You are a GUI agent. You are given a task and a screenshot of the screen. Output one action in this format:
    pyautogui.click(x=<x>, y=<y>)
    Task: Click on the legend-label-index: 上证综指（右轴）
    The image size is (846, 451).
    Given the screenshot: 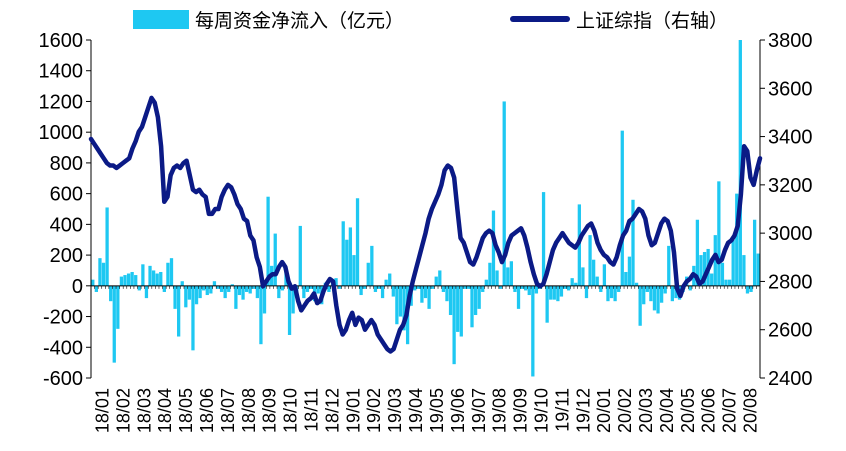 What is the action you would take?
    pyautogui.click(x=652, y=20)
    